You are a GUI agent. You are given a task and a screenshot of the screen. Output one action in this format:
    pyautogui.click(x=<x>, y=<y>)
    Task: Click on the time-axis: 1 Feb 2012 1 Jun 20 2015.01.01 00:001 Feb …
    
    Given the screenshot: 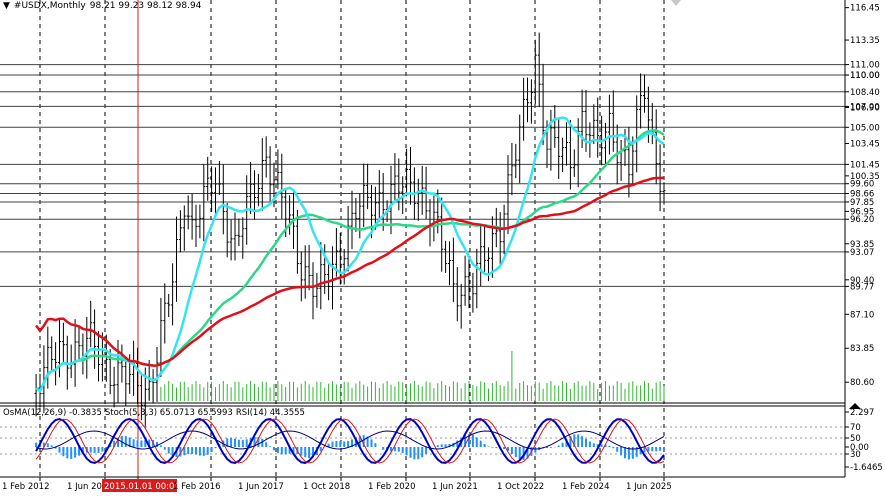 What is the action you would take?
    pyautogui.click(x=337, y=484)
    